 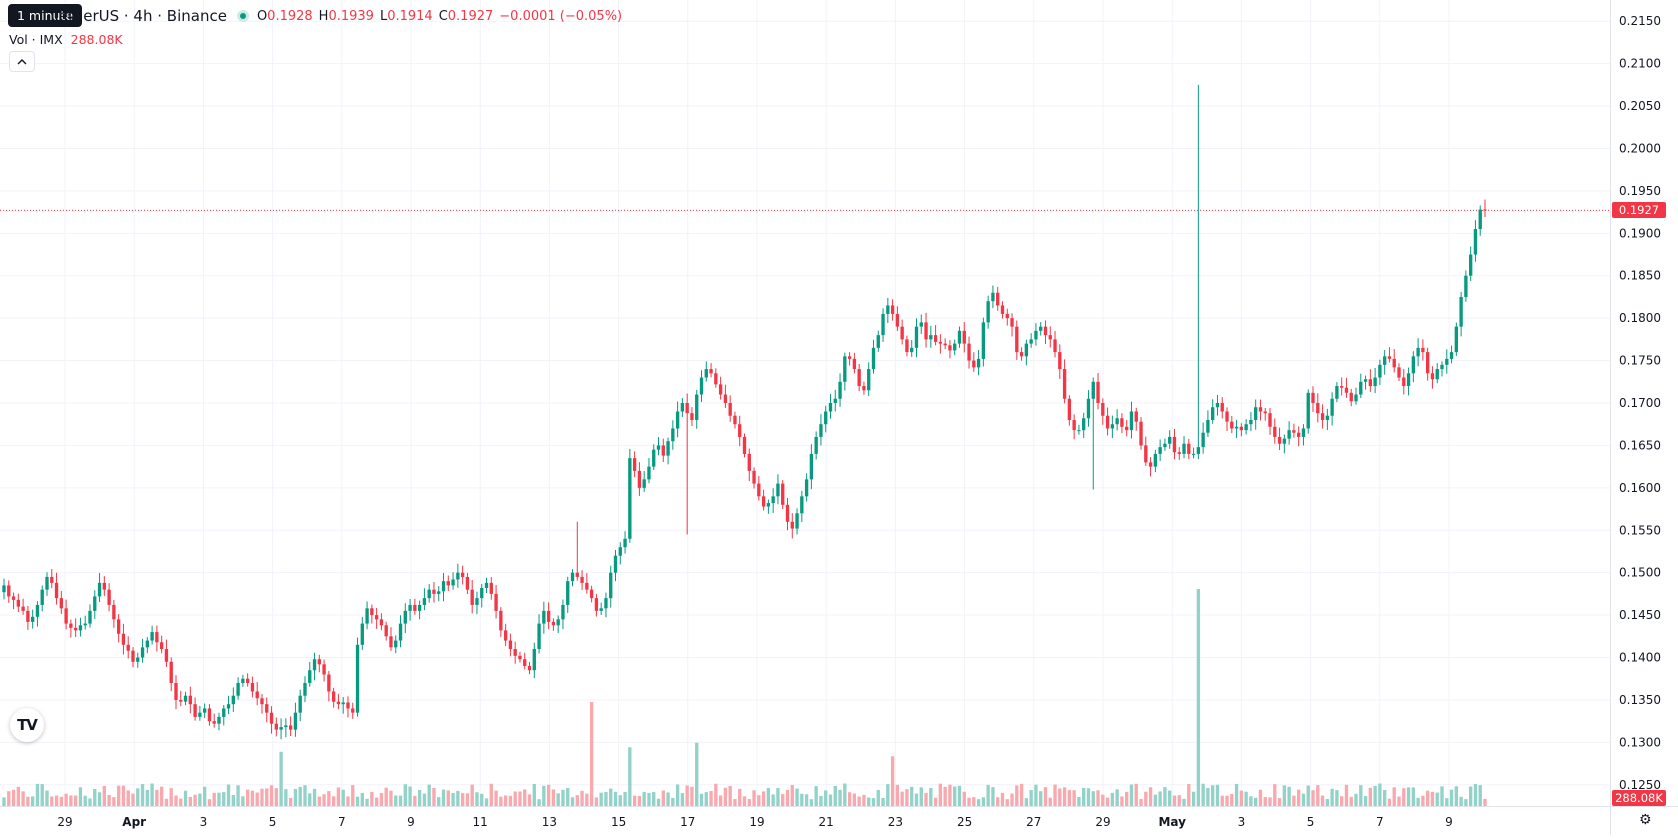 What do you see at coordinates (756, 822) in the screenshot?
I see `time-tick-label: 19` at bounding box center [756, 822].